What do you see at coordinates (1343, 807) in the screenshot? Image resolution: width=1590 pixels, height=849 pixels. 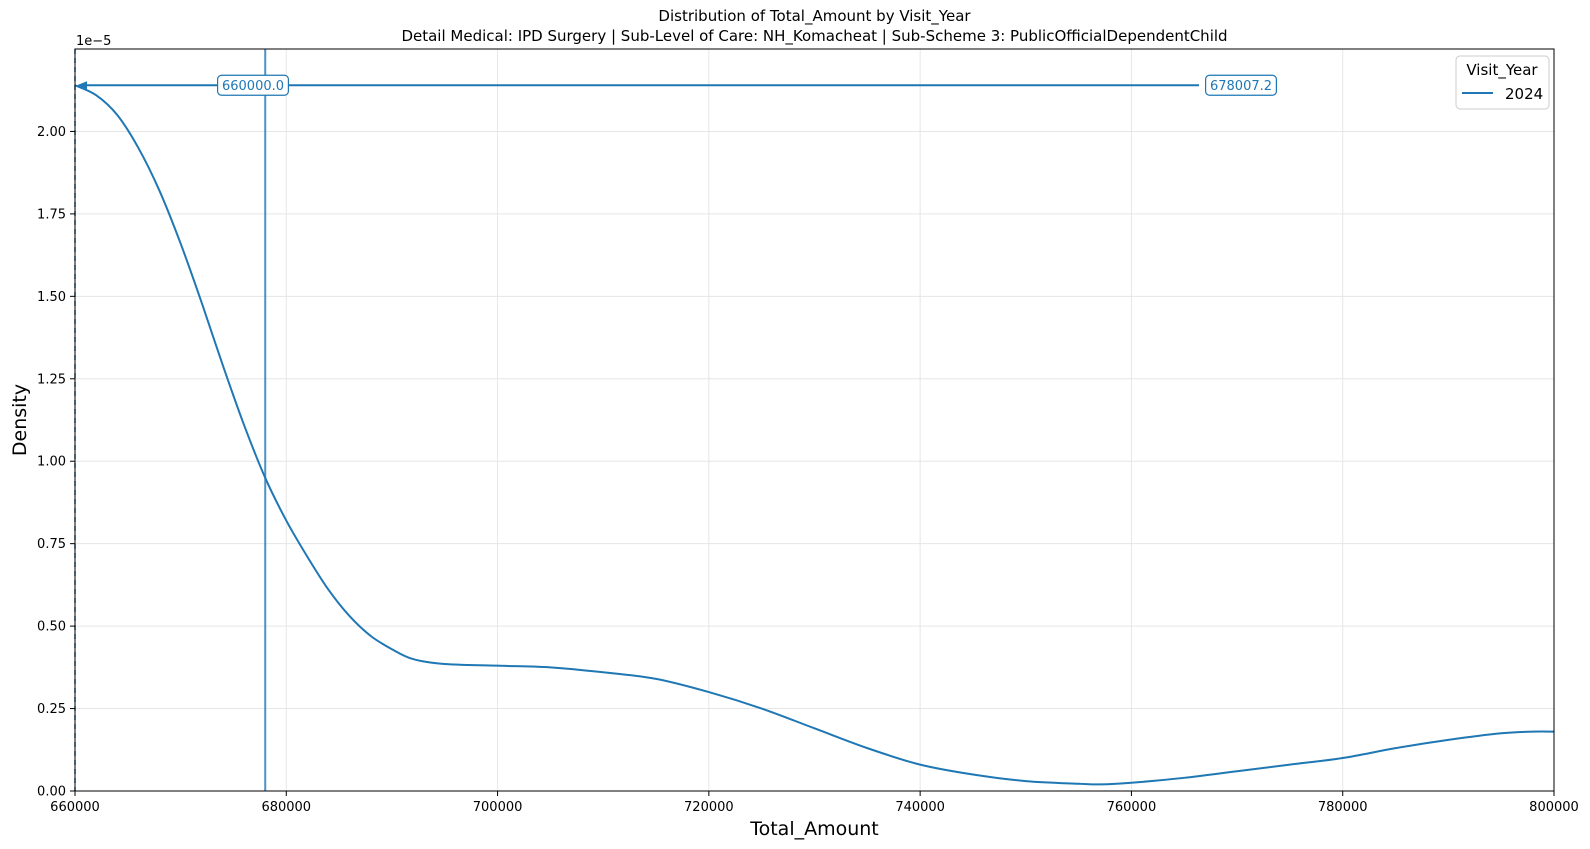 I see `x-tick-label: 780000` at bounding box center [1343, 807].